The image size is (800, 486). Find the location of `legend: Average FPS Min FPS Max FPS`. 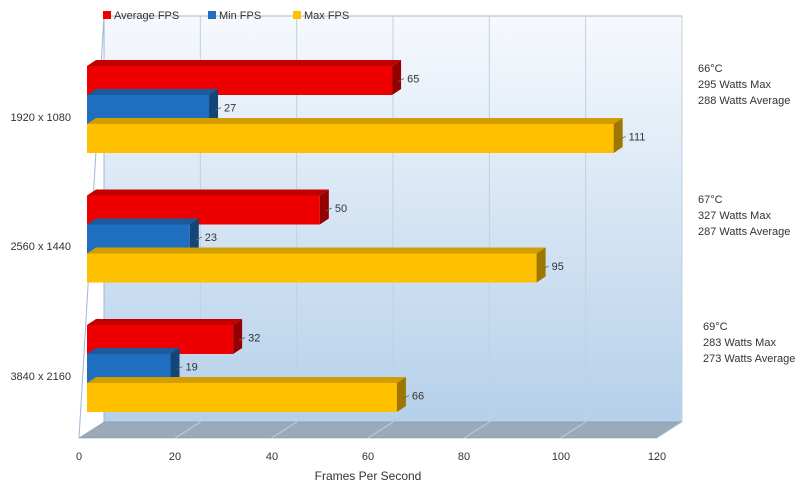

legend: Average FPS Min FPS Max FPS is located at coordinates (226, 16).